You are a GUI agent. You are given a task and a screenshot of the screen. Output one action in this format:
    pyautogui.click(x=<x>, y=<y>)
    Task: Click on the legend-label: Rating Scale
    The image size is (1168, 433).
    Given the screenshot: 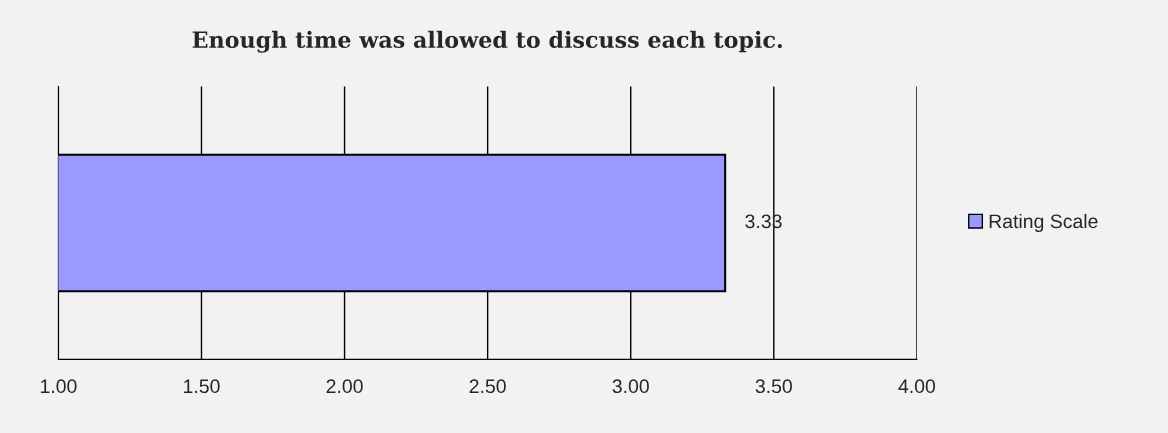 What is the action you would take?
    pyautogui.click(x=1043, y=223)
    